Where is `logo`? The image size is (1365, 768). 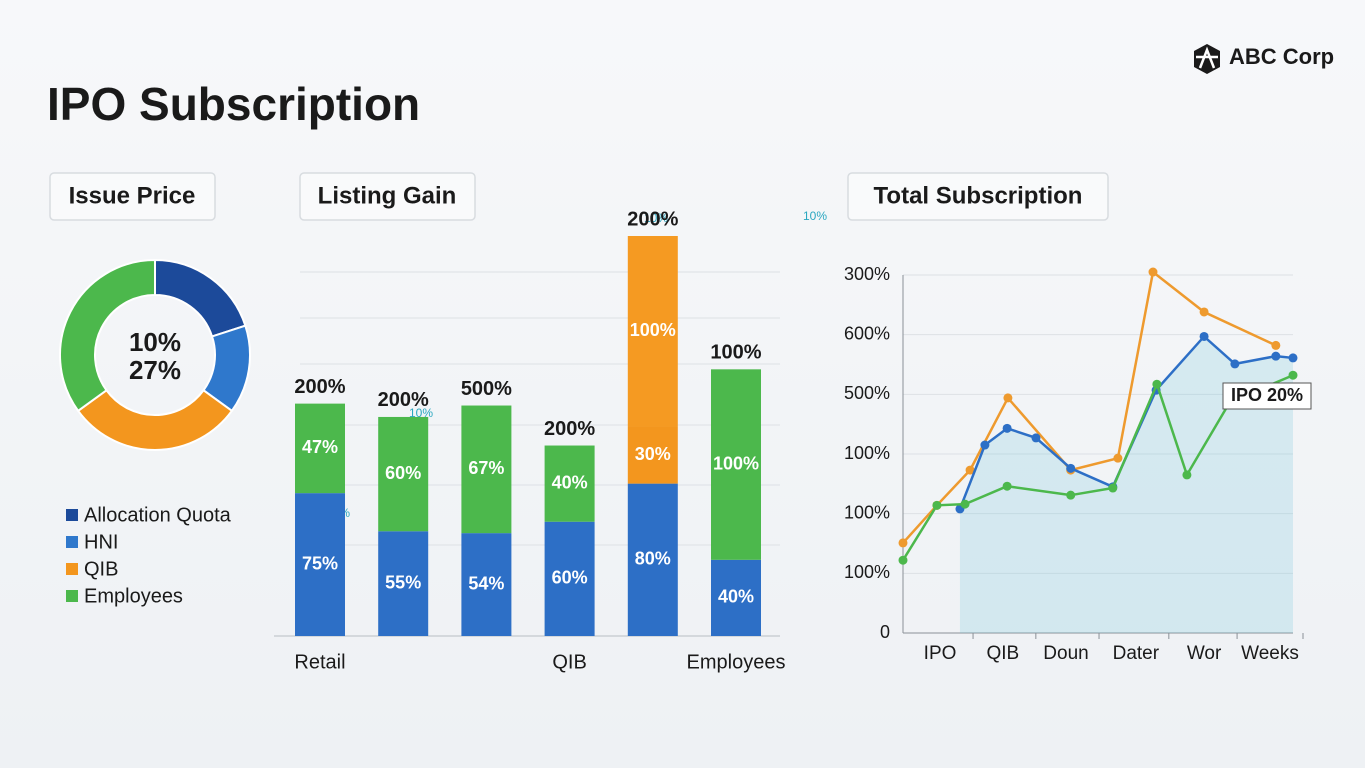 logo is located at coordinates (1207, 59).